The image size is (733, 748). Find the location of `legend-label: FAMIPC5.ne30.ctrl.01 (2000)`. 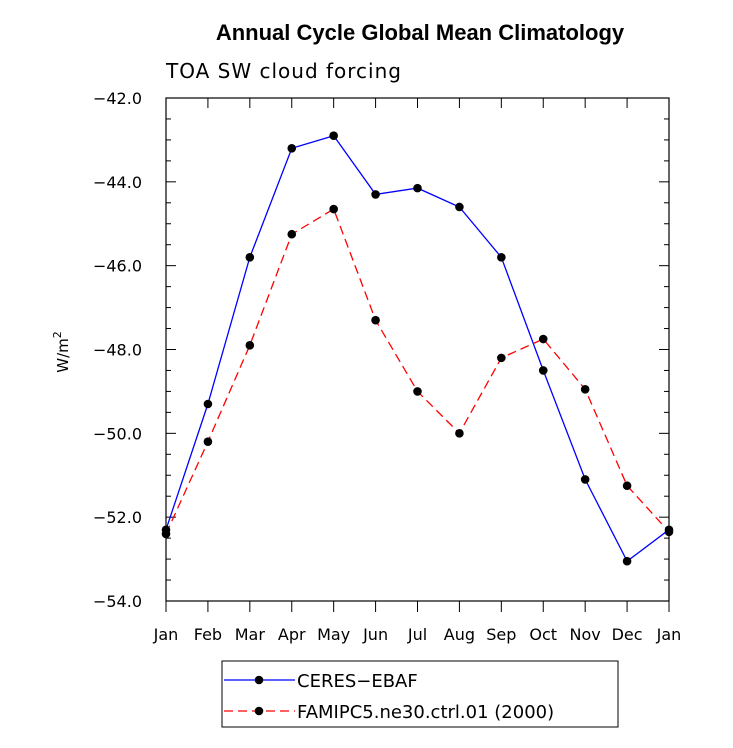

legend-label: FAMIPC5.ne30.ctrl.01 (2000) is located at coordinates (425, 712).